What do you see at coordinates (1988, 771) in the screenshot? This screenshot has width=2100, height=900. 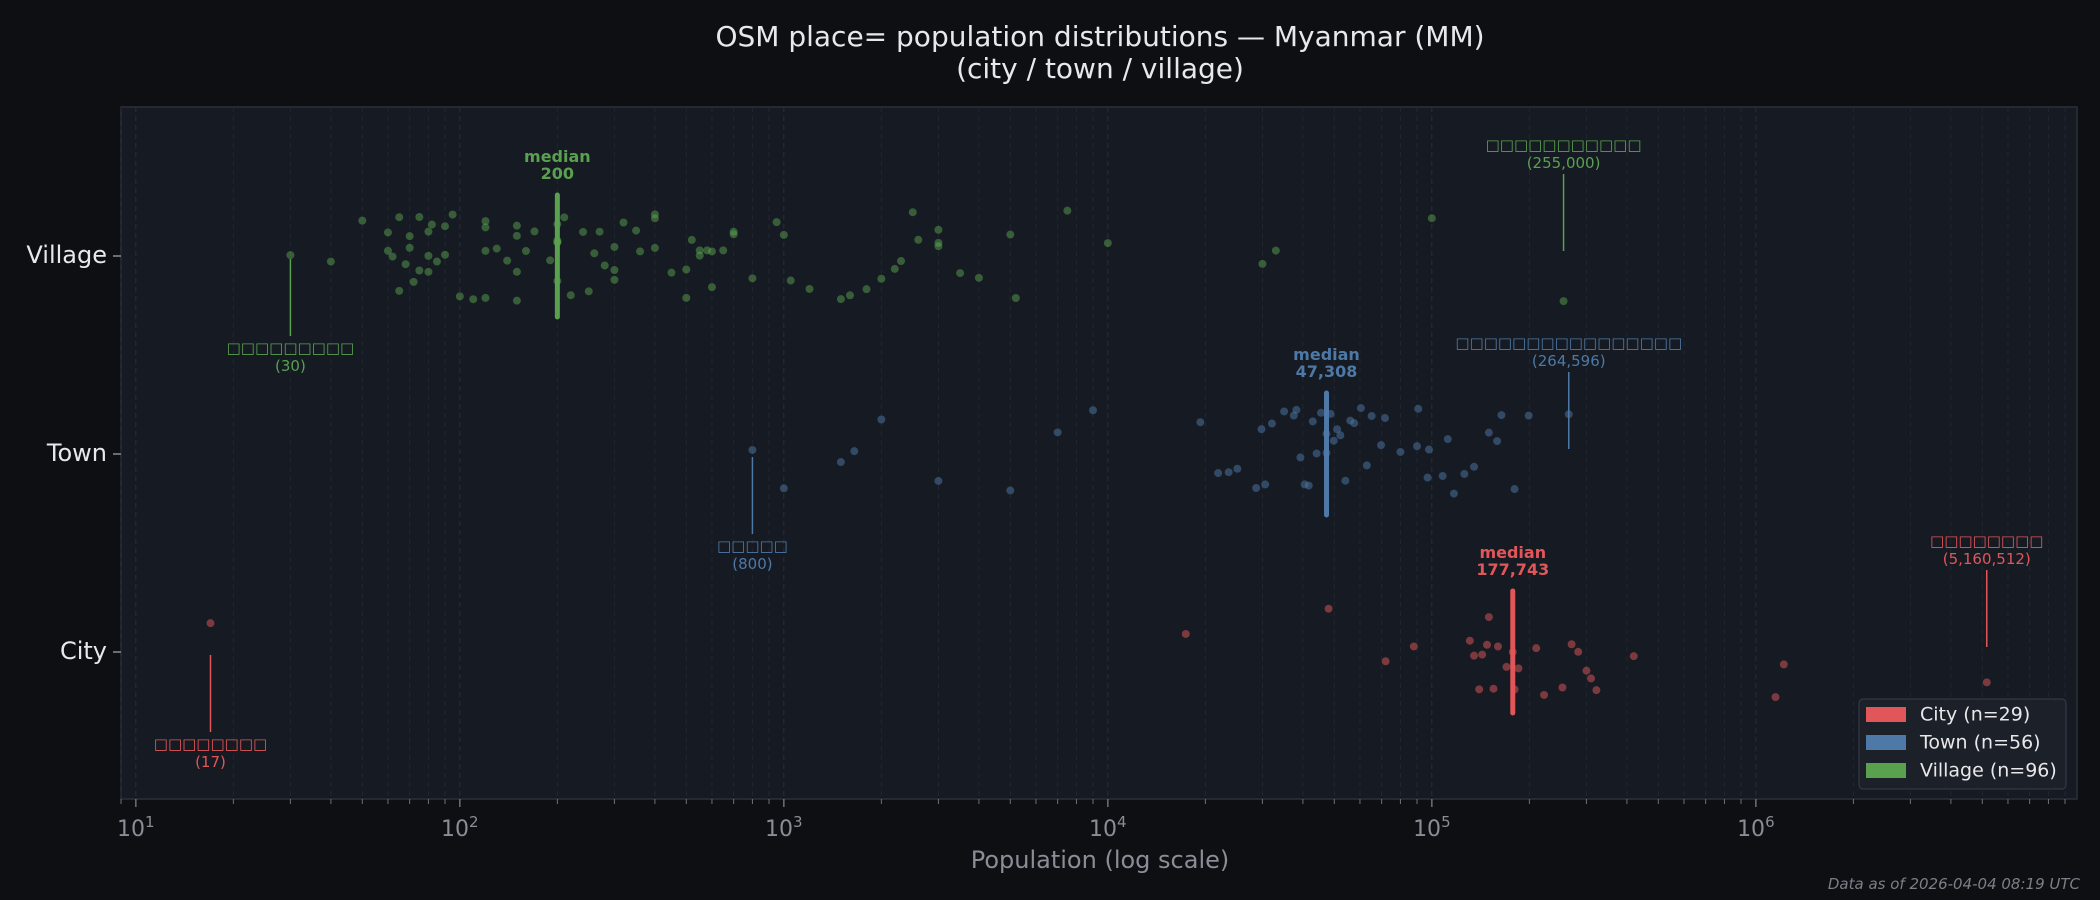 I see `village-legend-label: Village (n=96)` at bounding box center [1988, 771].